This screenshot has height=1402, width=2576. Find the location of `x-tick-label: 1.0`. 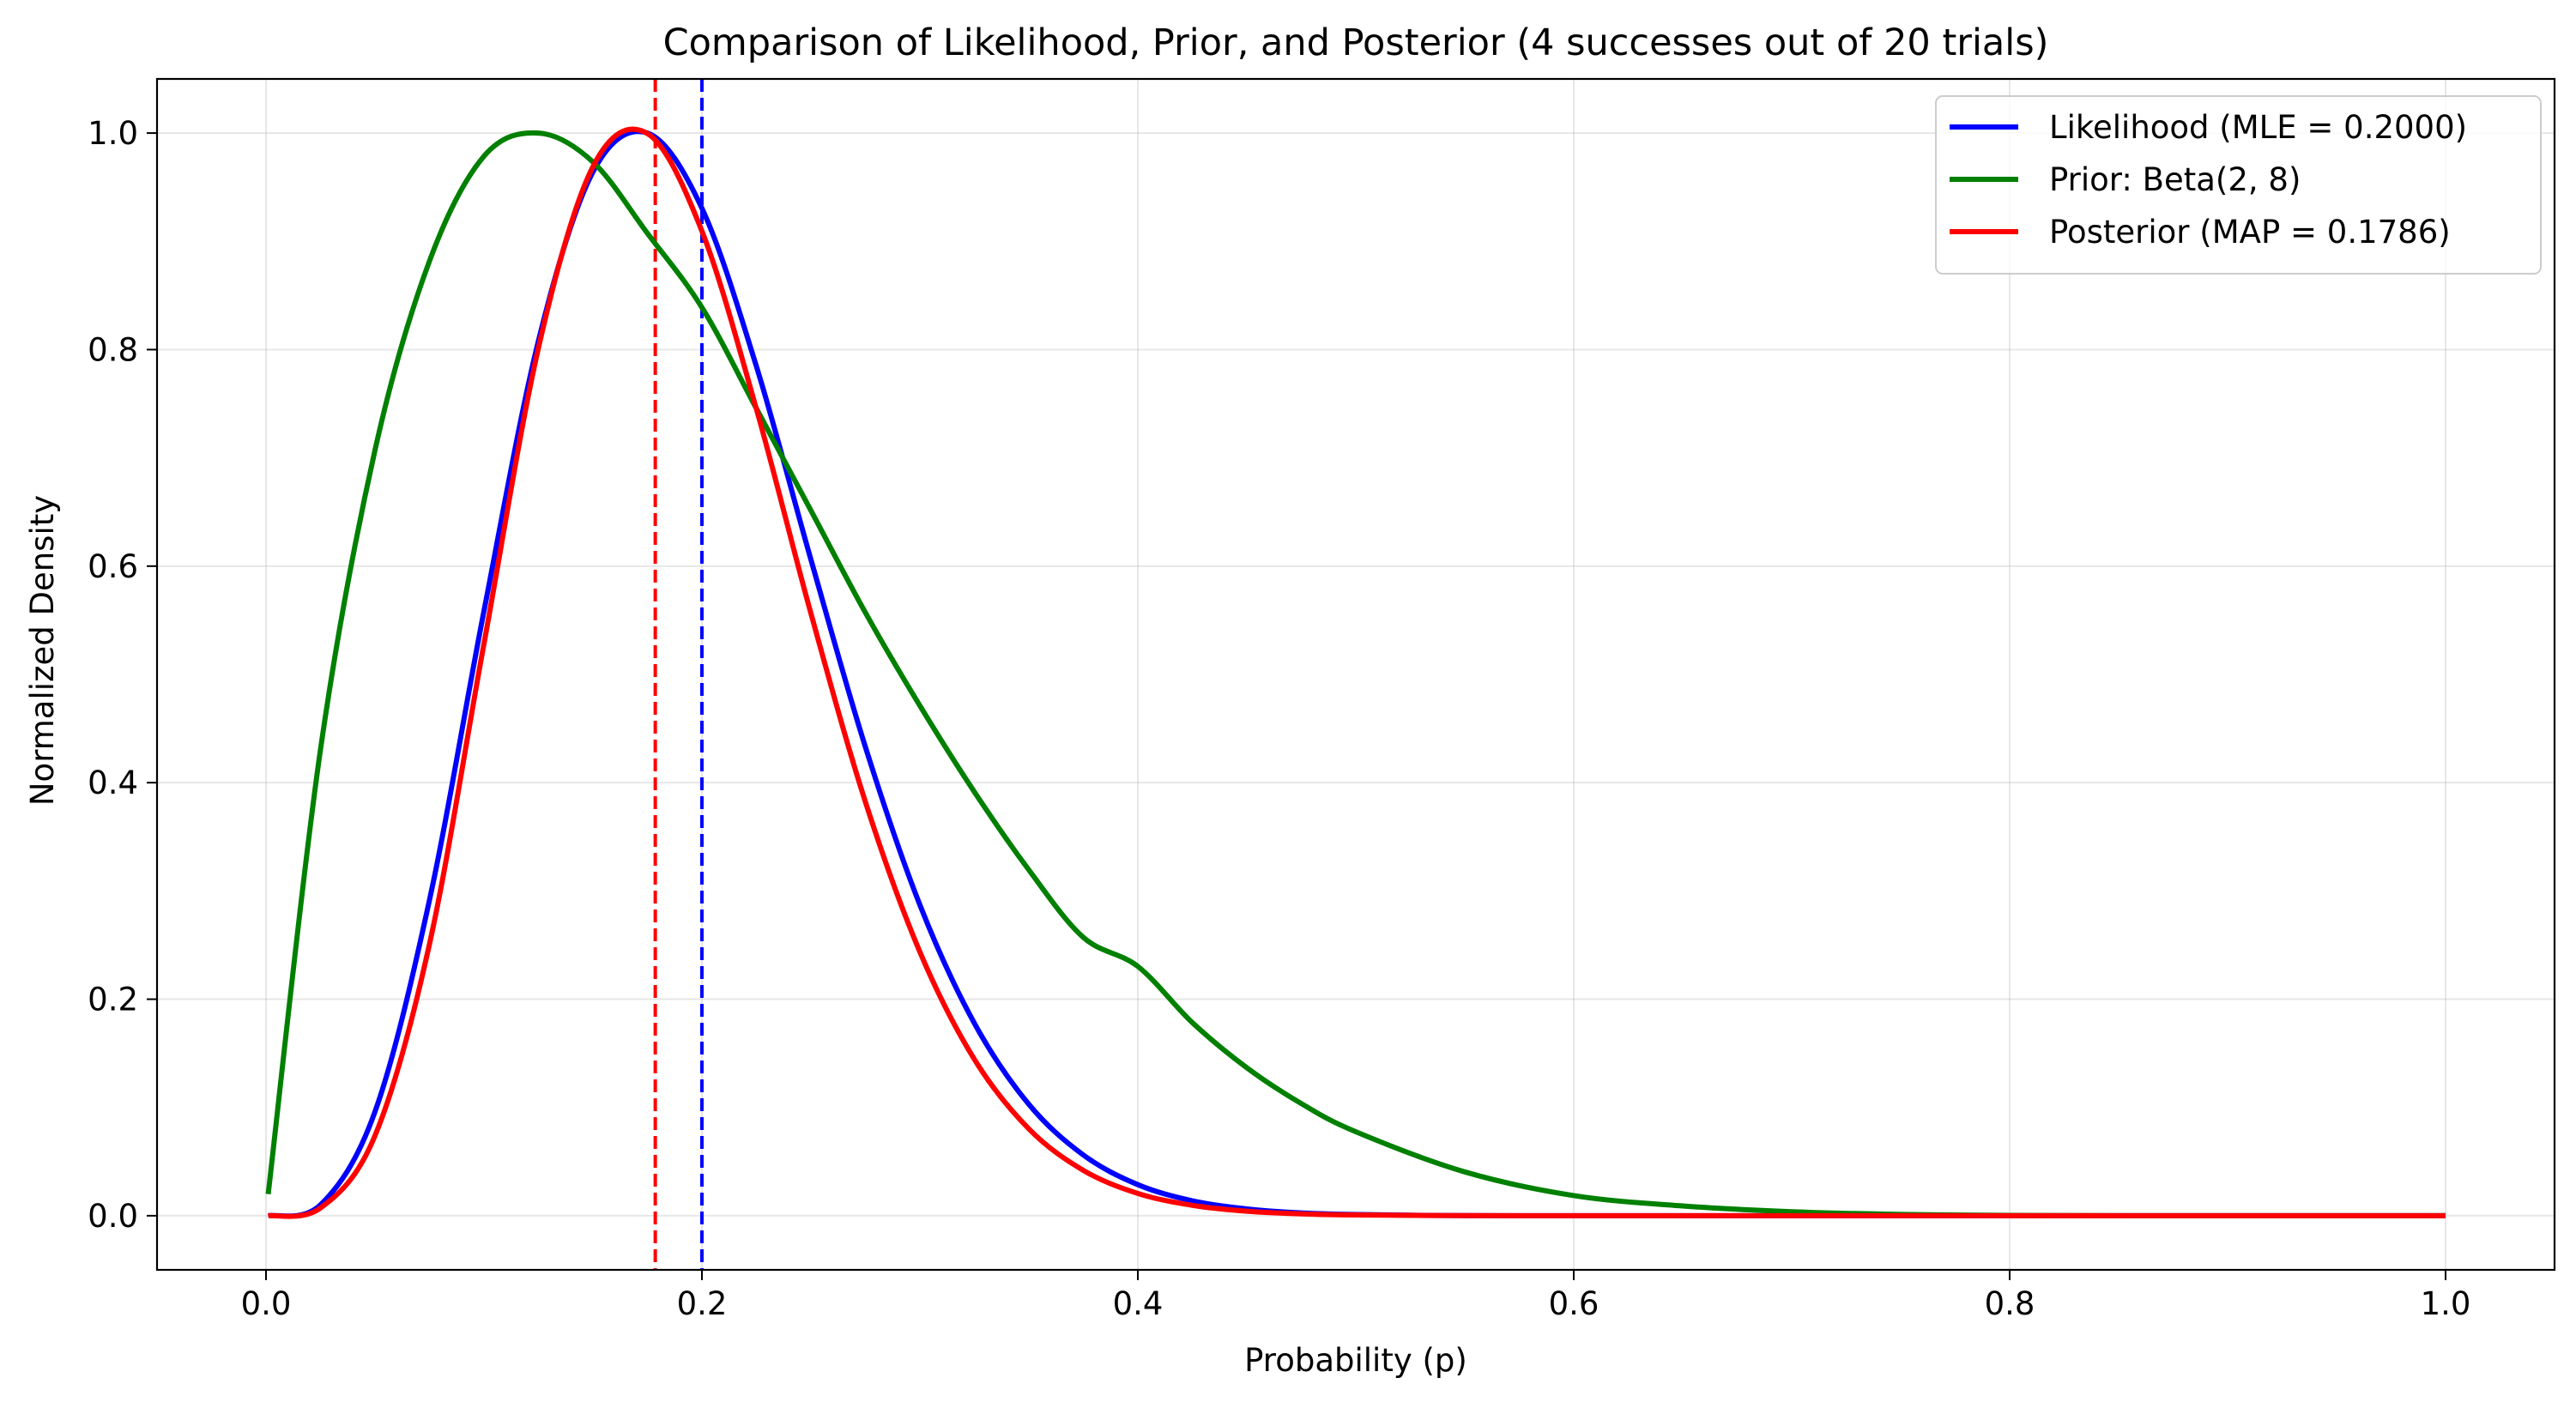

x-tick-label: 1.0 is located at coordinates (2446, 1303).